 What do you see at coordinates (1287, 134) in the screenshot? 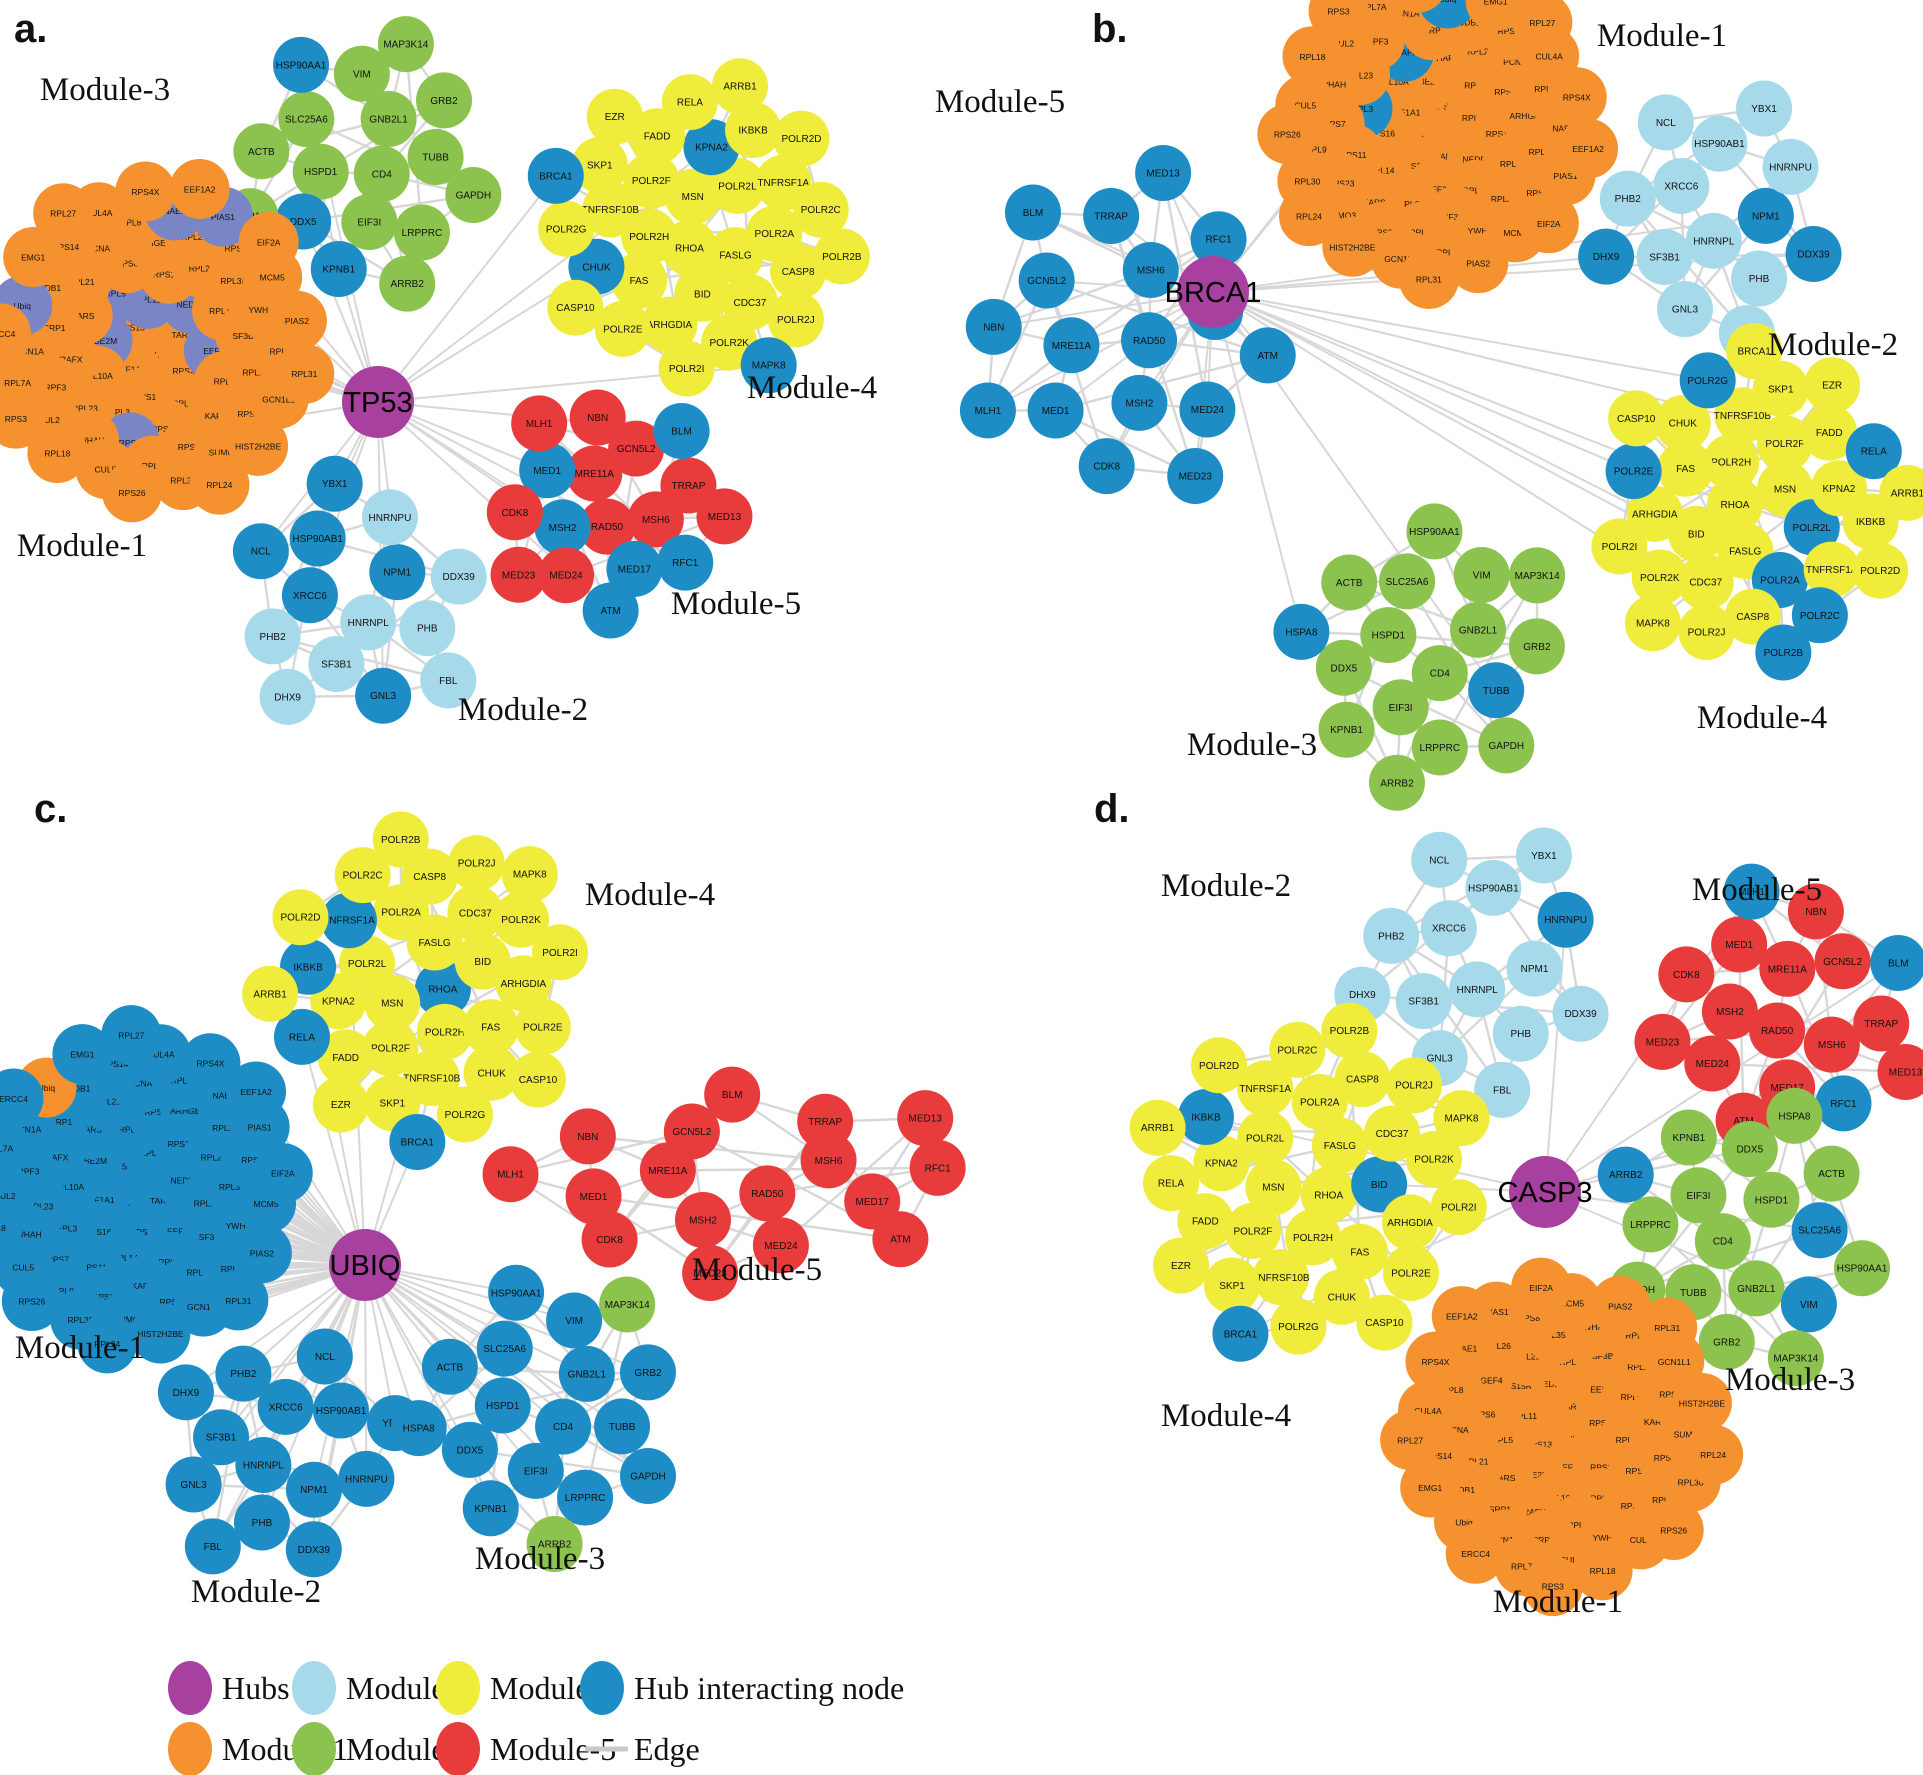
I see `node-RPS26` at bounding box center [1287, 134].